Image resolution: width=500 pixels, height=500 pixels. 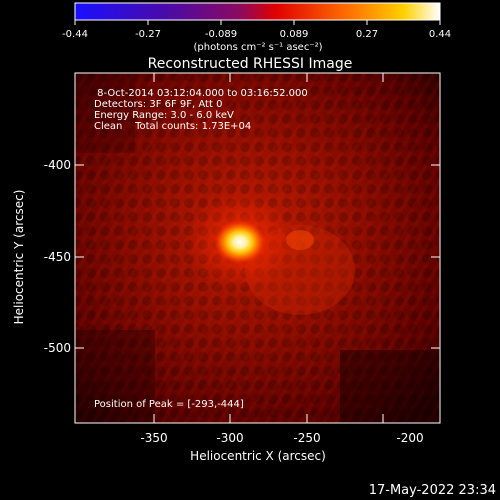 I want to click on colorbar-tick-label: -0.27, so click(x=148, y=34).